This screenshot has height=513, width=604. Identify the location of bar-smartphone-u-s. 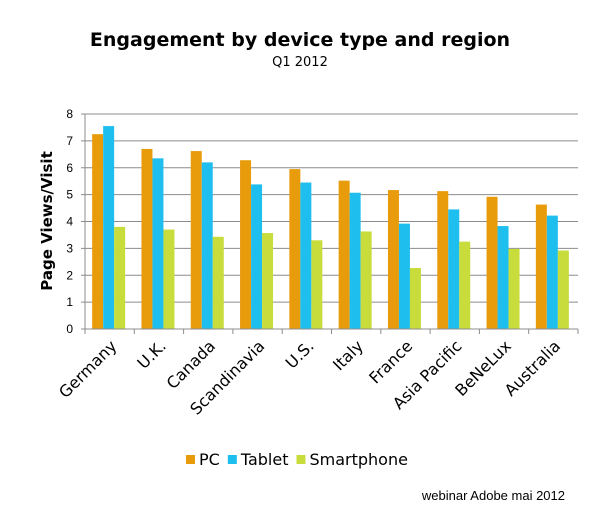
(317, 284).